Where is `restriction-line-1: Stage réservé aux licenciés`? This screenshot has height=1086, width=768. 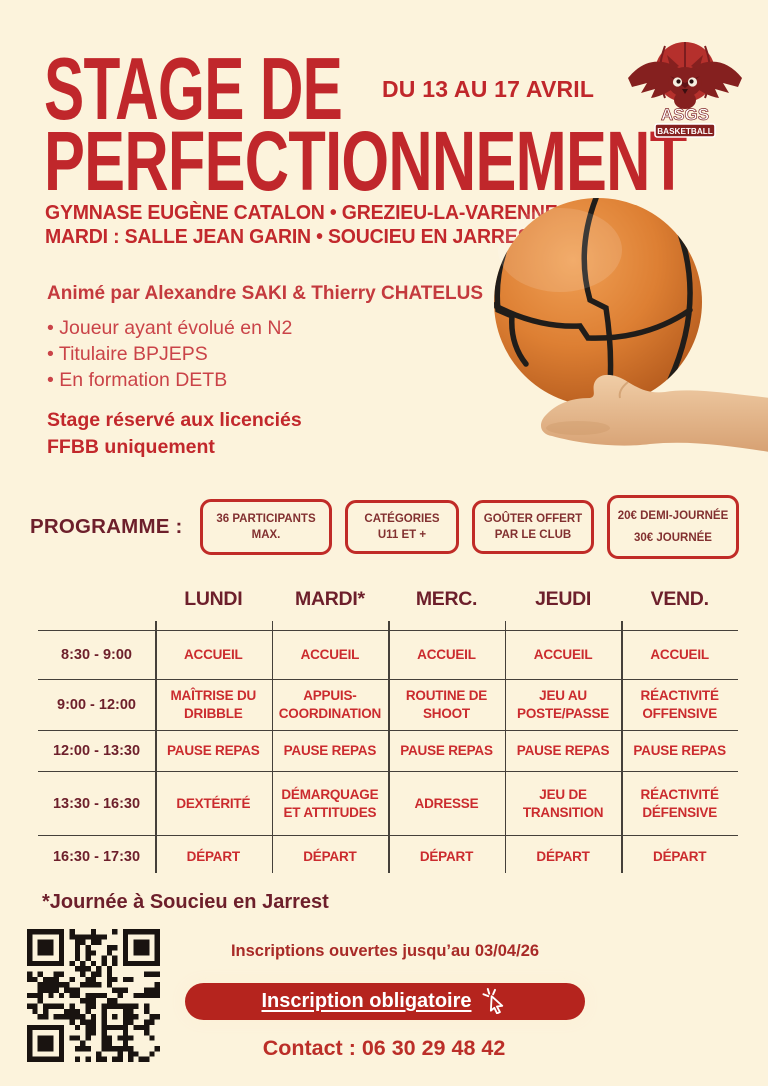 restriction-line-1: Stage réservé aux licenciés is located at coordinates (174, 420).